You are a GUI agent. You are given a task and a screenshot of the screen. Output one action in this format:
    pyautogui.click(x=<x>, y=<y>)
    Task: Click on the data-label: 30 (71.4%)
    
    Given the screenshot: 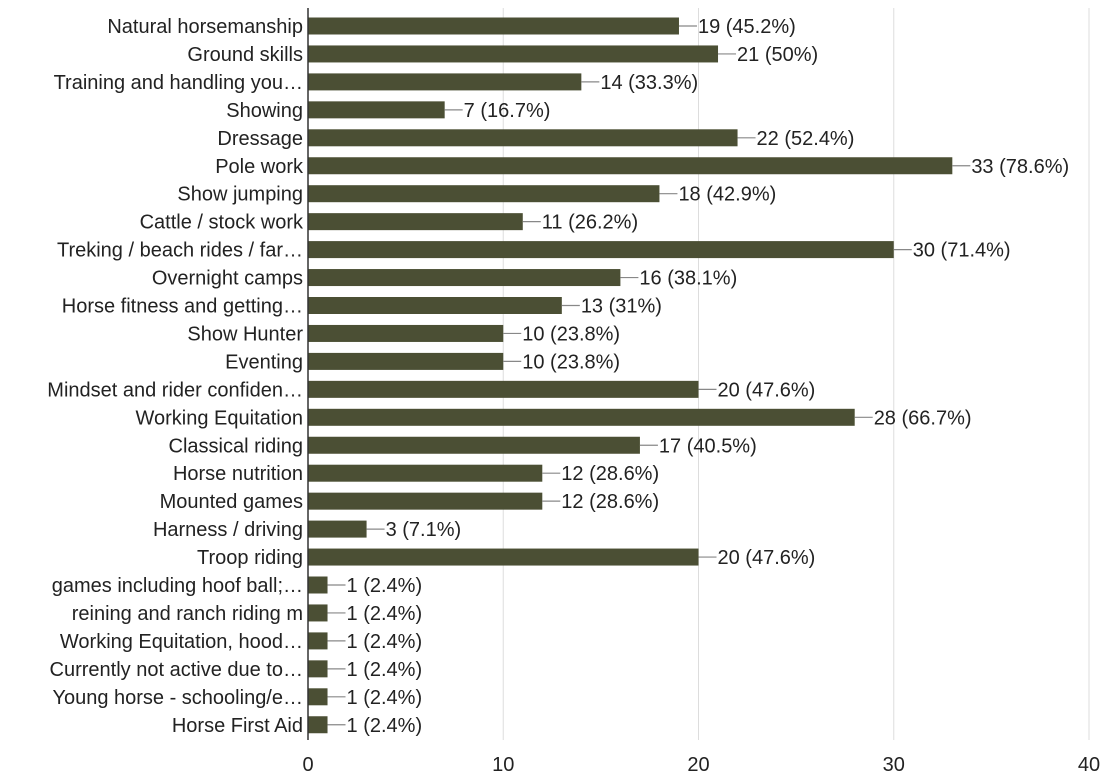 What is the action you would take?
    pyautogui.click(x=962, y=251)
    